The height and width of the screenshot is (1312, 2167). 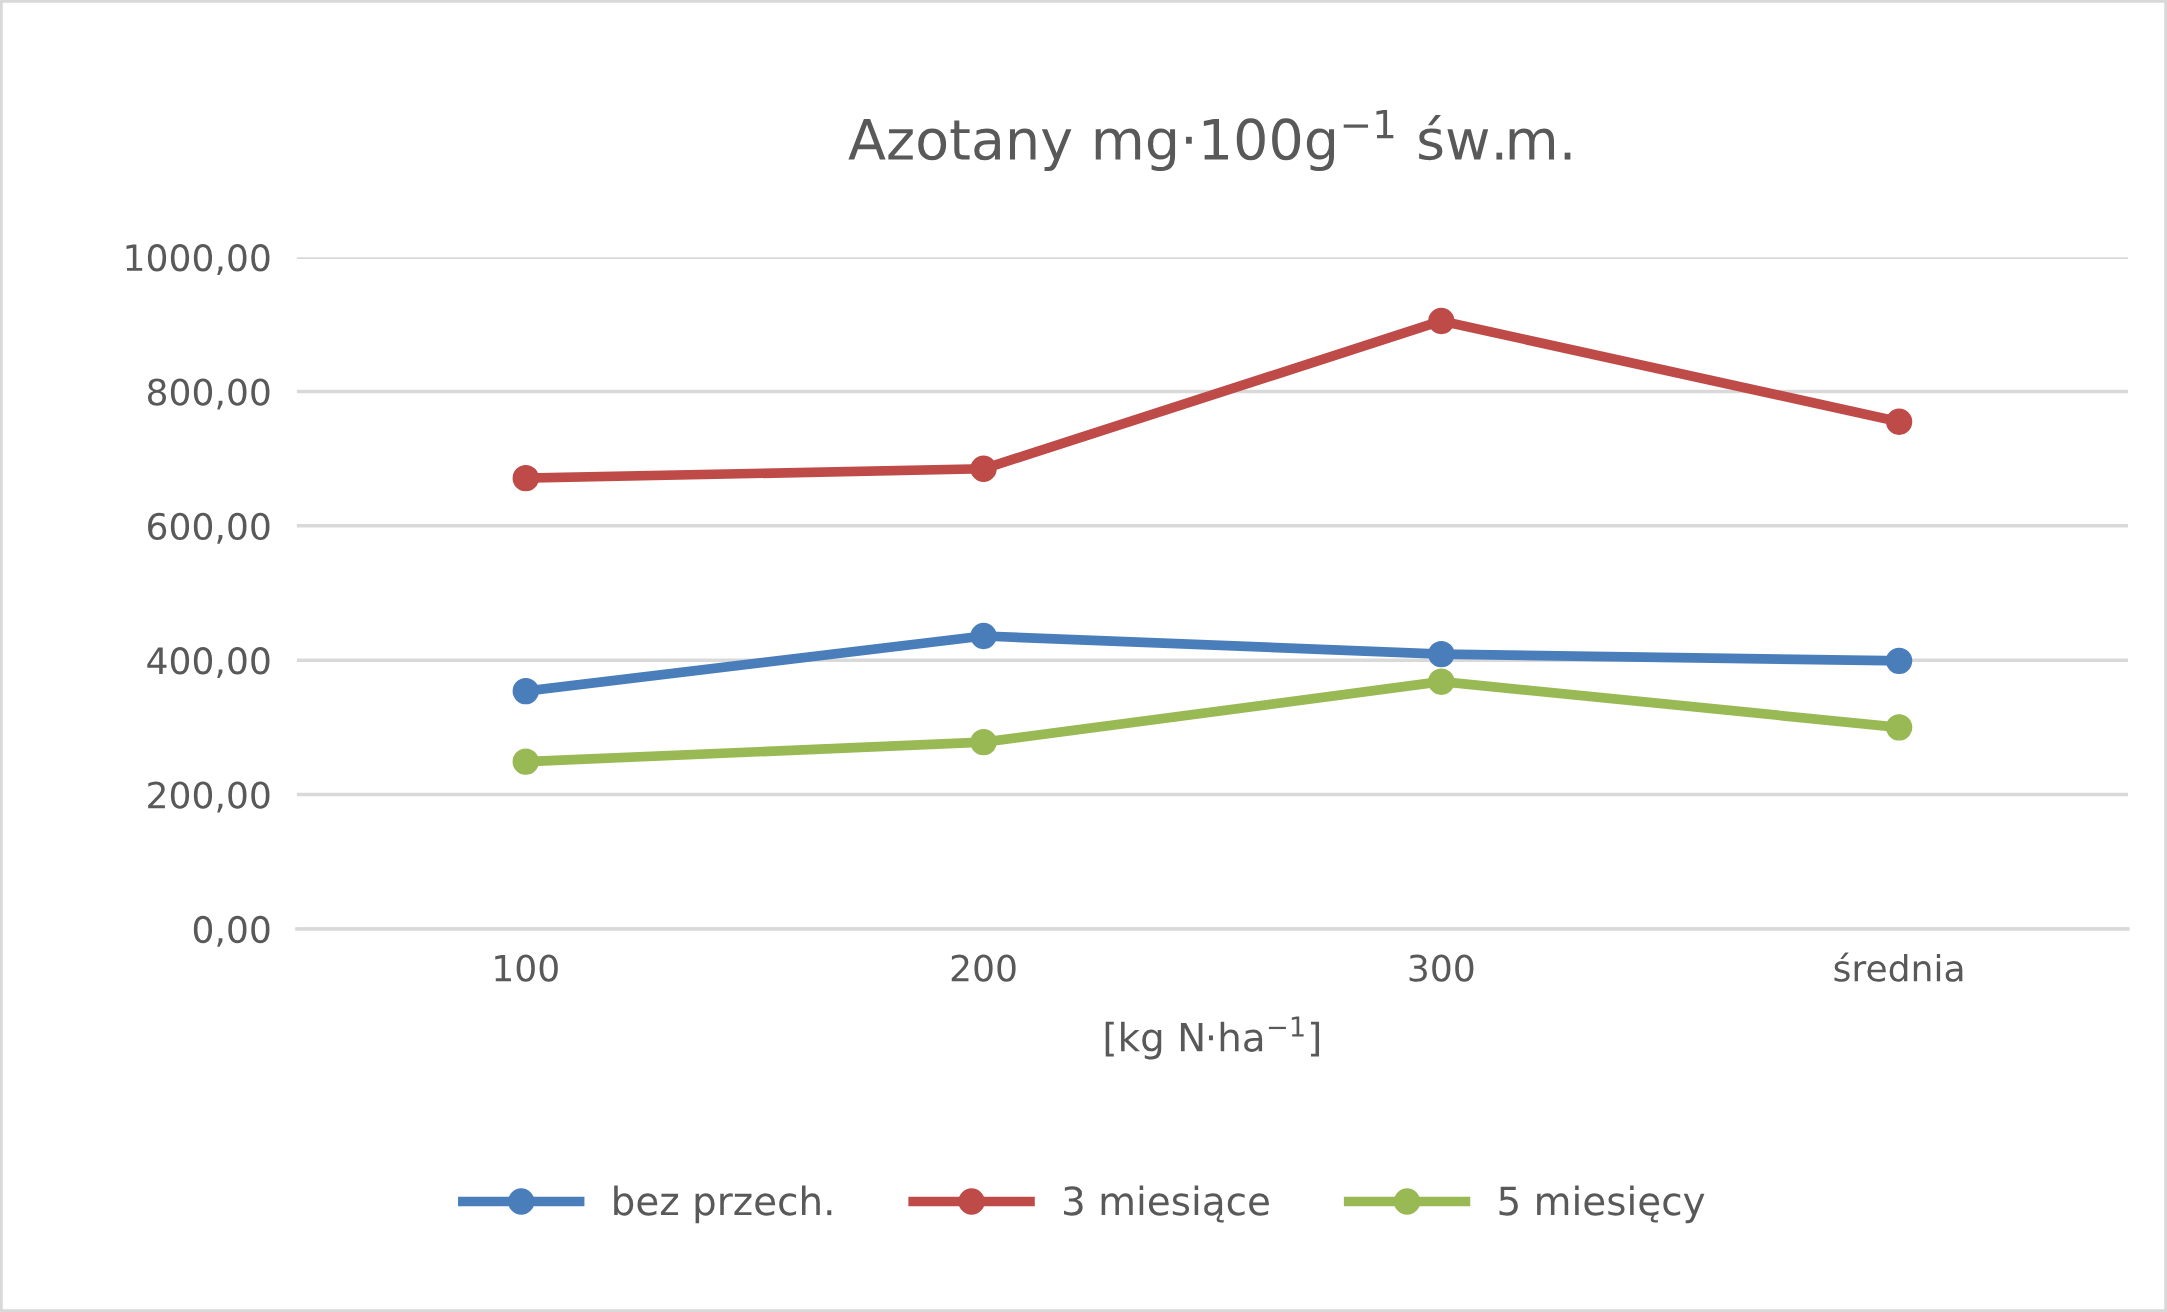 I want to click on legend-label: 5 miesięcy, so click(x=1602, y=1204).